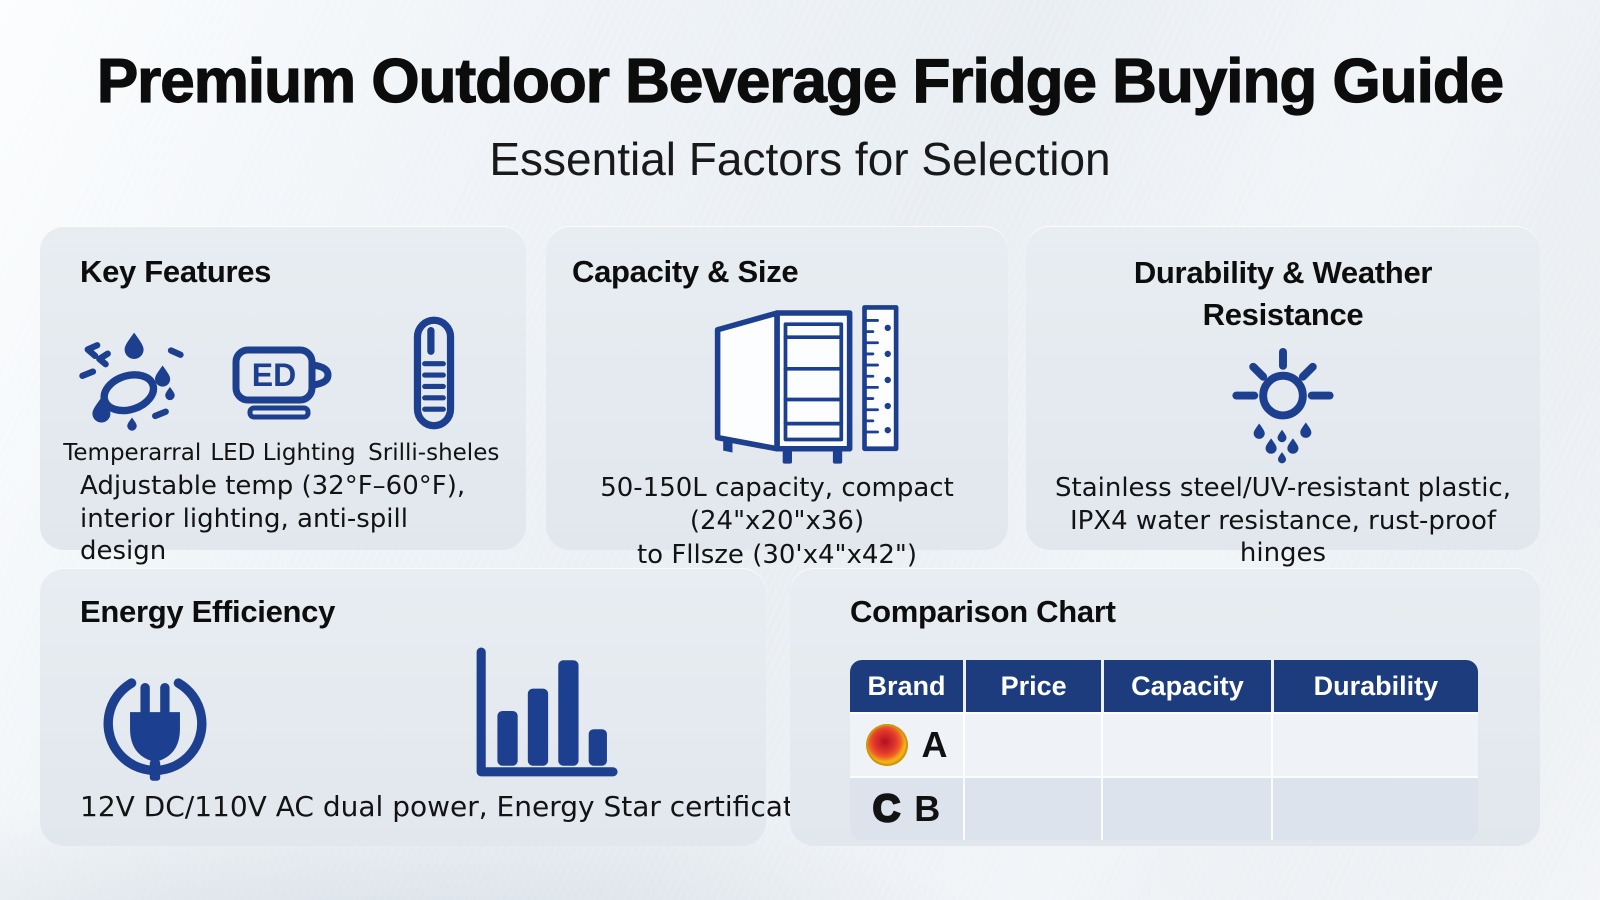 This screenshot has height=900, width=1600. I want to click on column-header-price: Price, so click(1032, 686).